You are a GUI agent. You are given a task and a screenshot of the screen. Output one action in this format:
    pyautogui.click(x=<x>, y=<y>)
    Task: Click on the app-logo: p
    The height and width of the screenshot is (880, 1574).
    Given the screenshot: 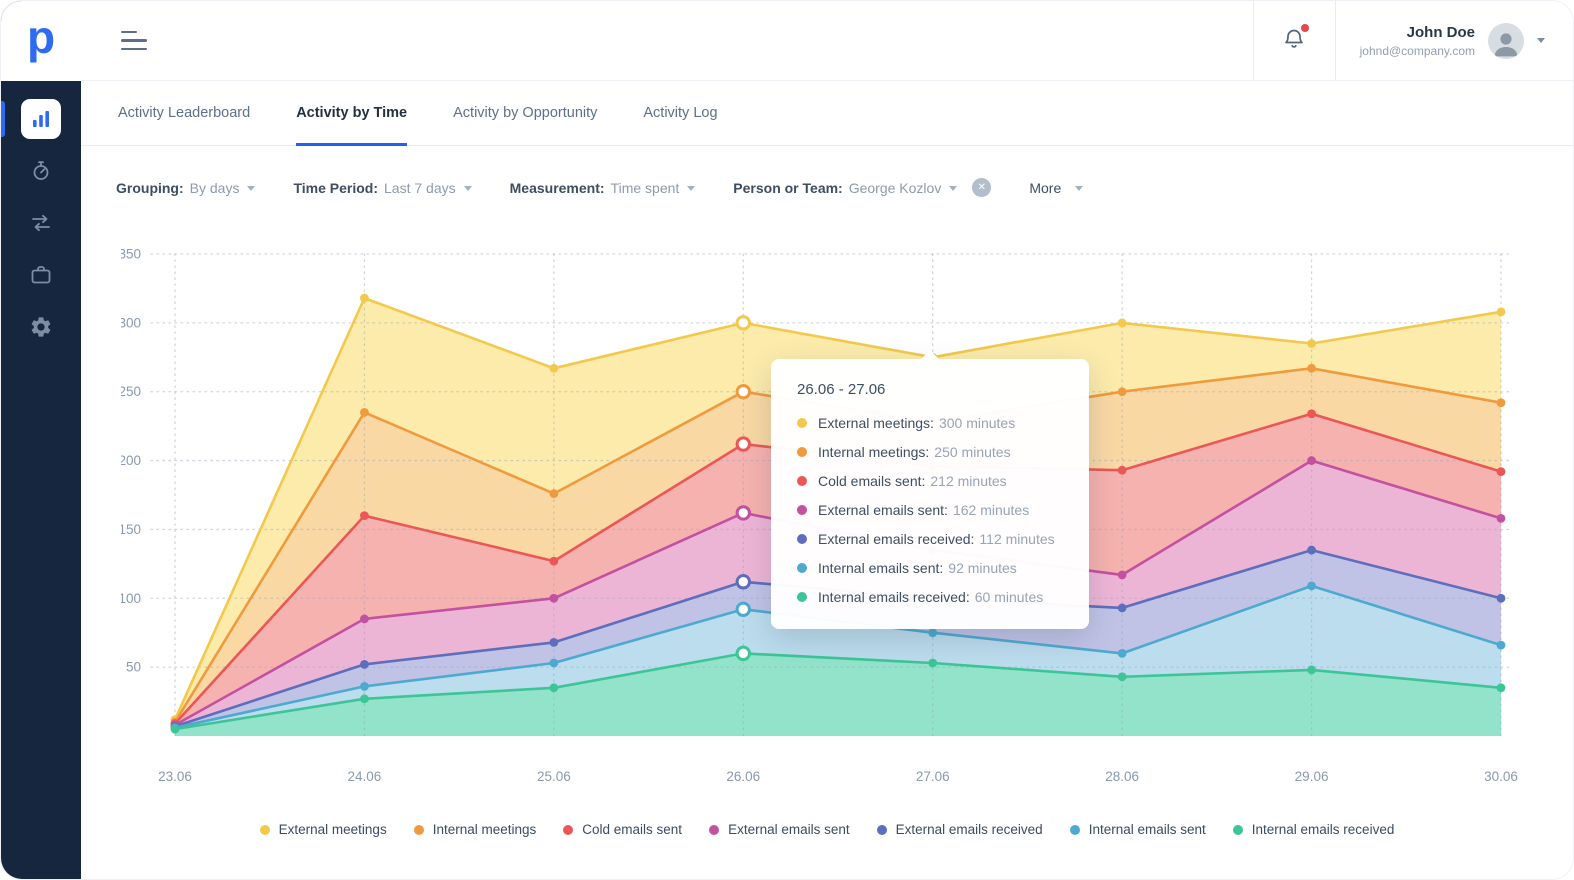 What is the action you would take?
    pyautogui.click(x=41, y=41)
    